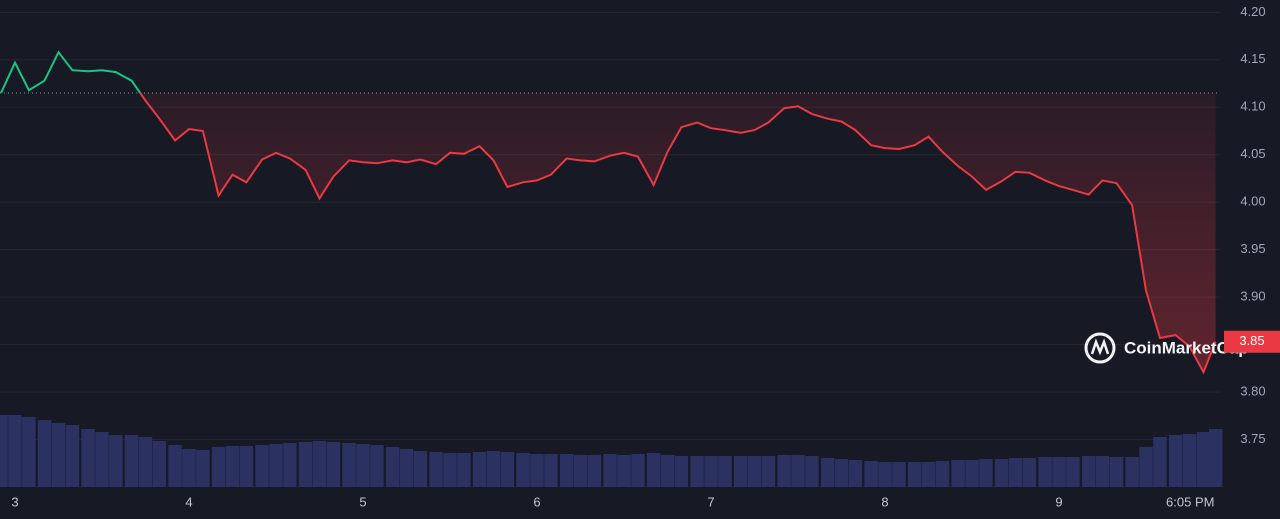 The height and width of the screenshot is (519, 1280). I want to click on y-tick-label: 3.95, so click(1252, 248).